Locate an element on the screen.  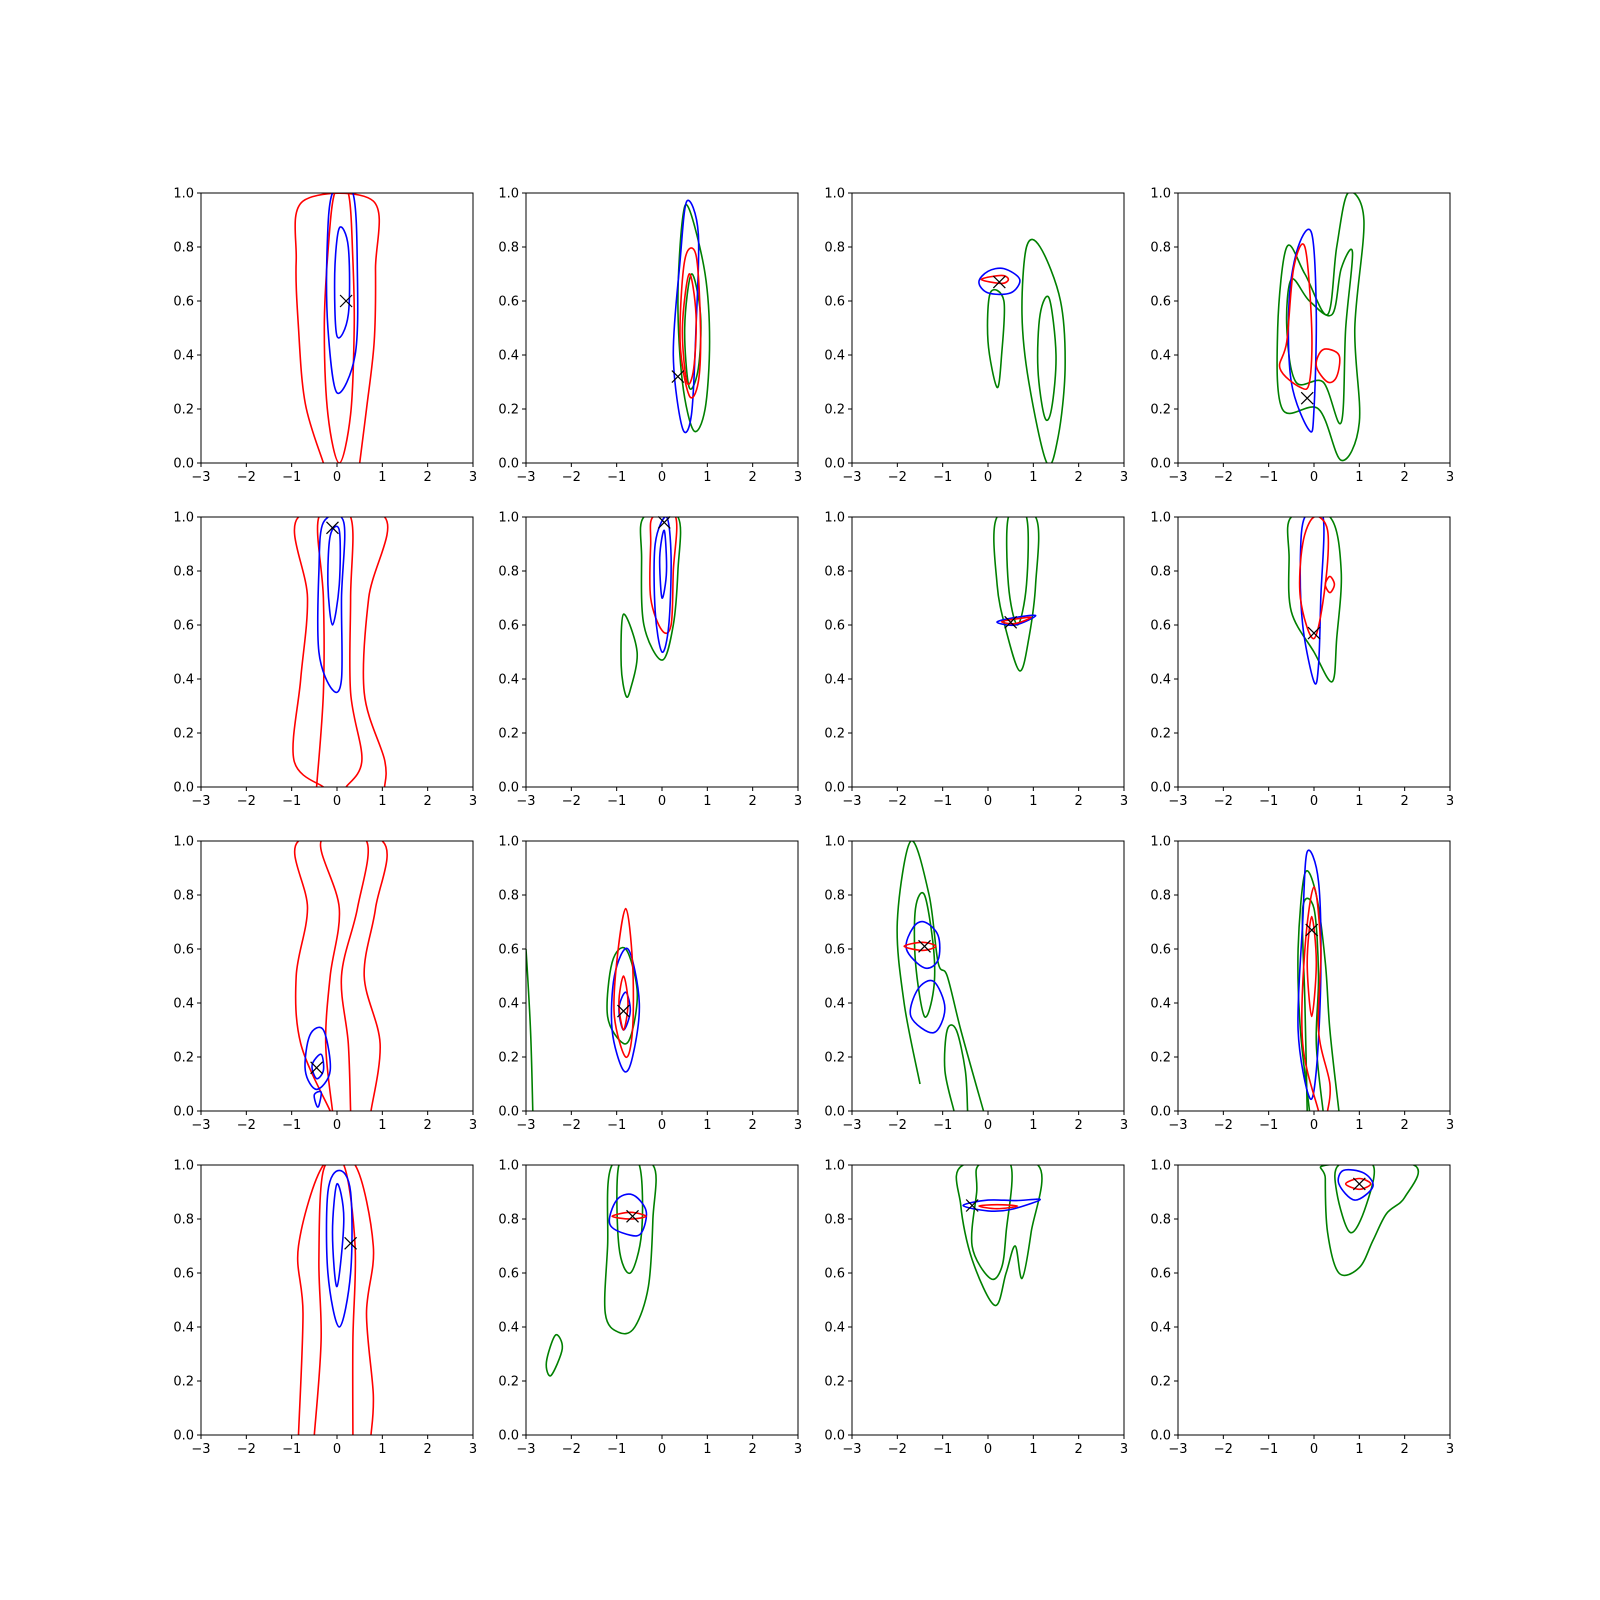
subplot-14: −3 −2 −1 0 1 2 3 0.0 0.2 0.4 0.6 0.8 1.0 is located at coordinates (650, 1308).